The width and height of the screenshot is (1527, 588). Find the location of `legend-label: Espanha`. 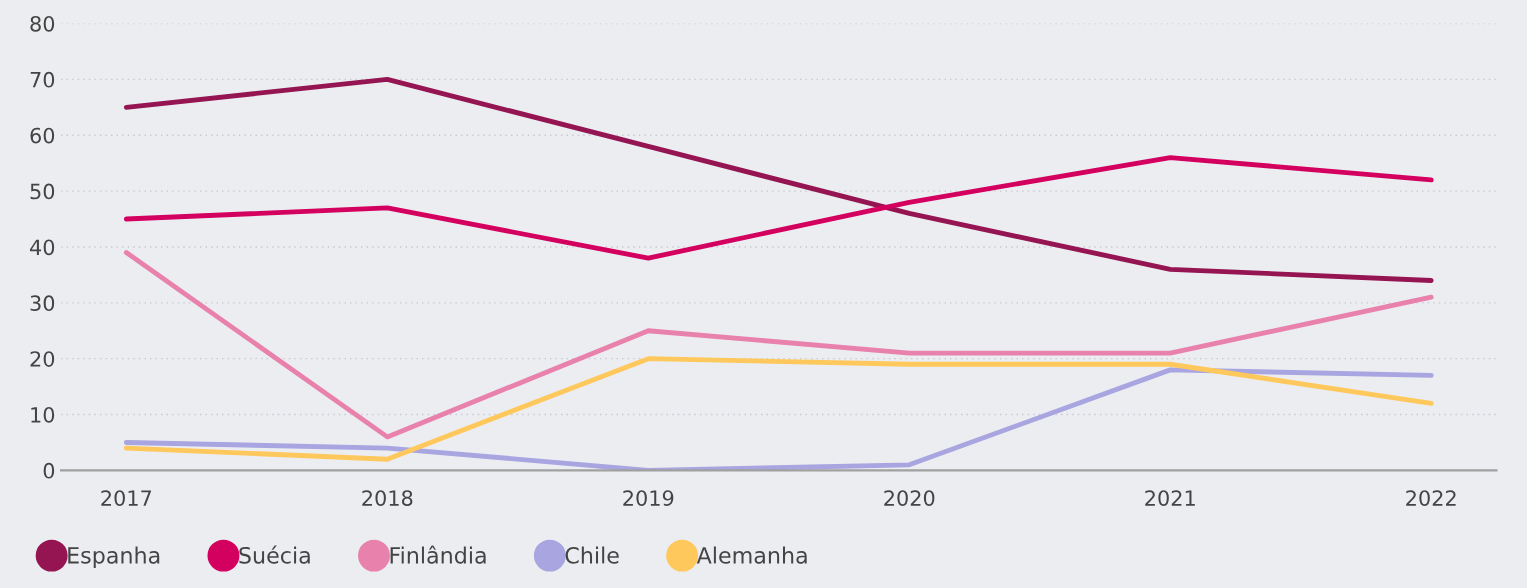

legend-label: Espanha is located at coordinates (114, 557).